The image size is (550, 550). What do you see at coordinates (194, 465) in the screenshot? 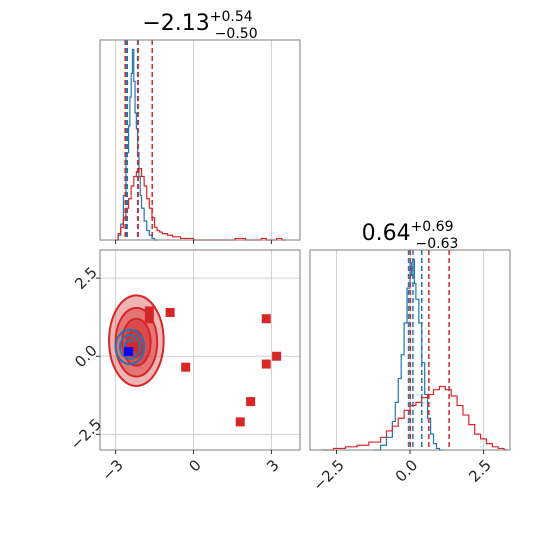
I see `x-tick-label: 0` at bounding box center [194, 465].